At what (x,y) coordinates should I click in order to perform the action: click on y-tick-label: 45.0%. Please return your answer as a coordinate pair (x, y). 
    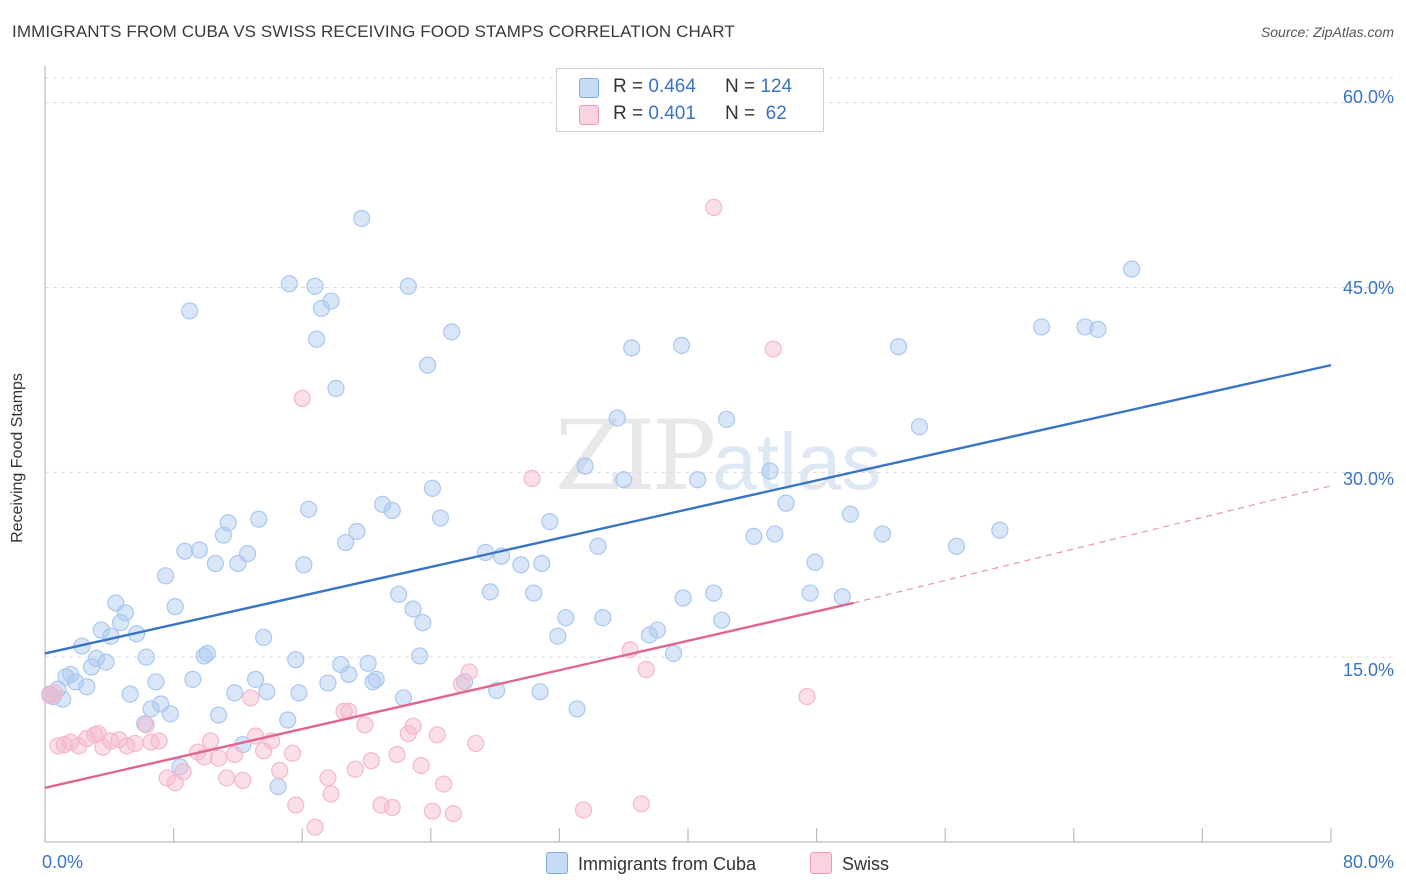
    Looking at the image, I should click on (1368, 288).